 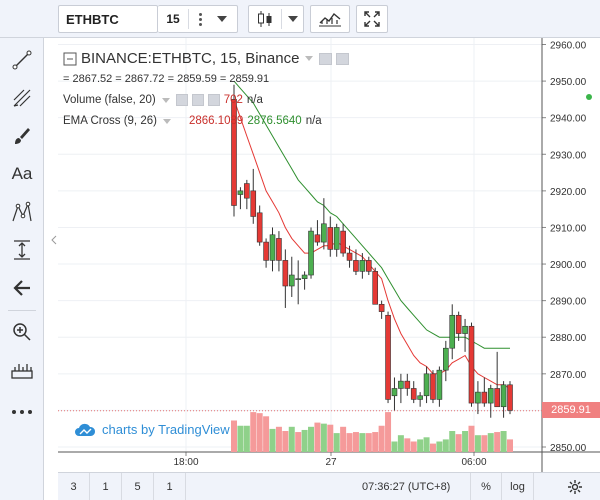 I want to click on ruler-icon, so click(x=22, y=371).